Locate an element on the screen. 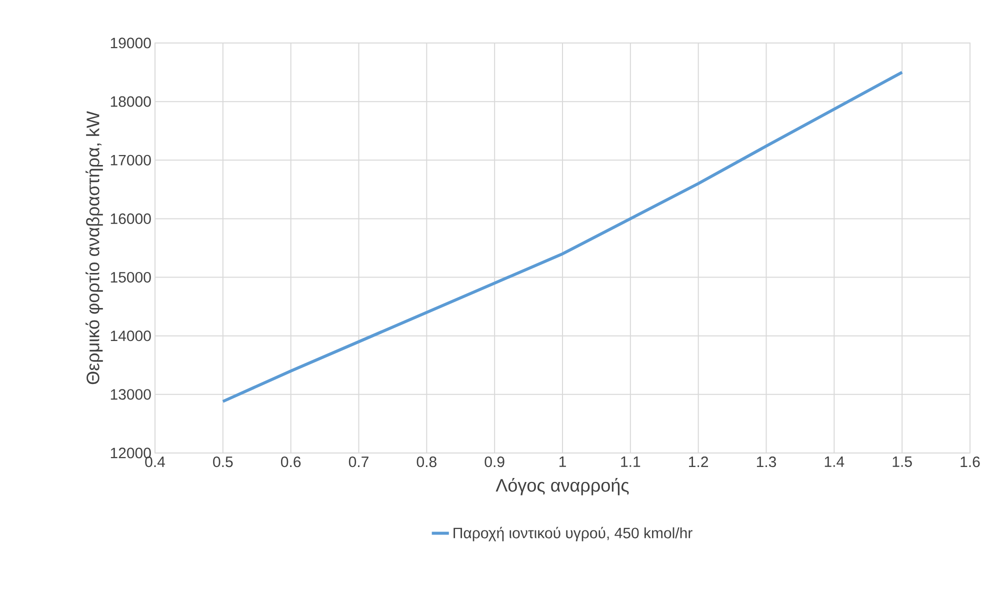 Image resolution: width=993 pixels, height=591 pixels. y-tick-label: 16000 is located at coordinates (130, 218).